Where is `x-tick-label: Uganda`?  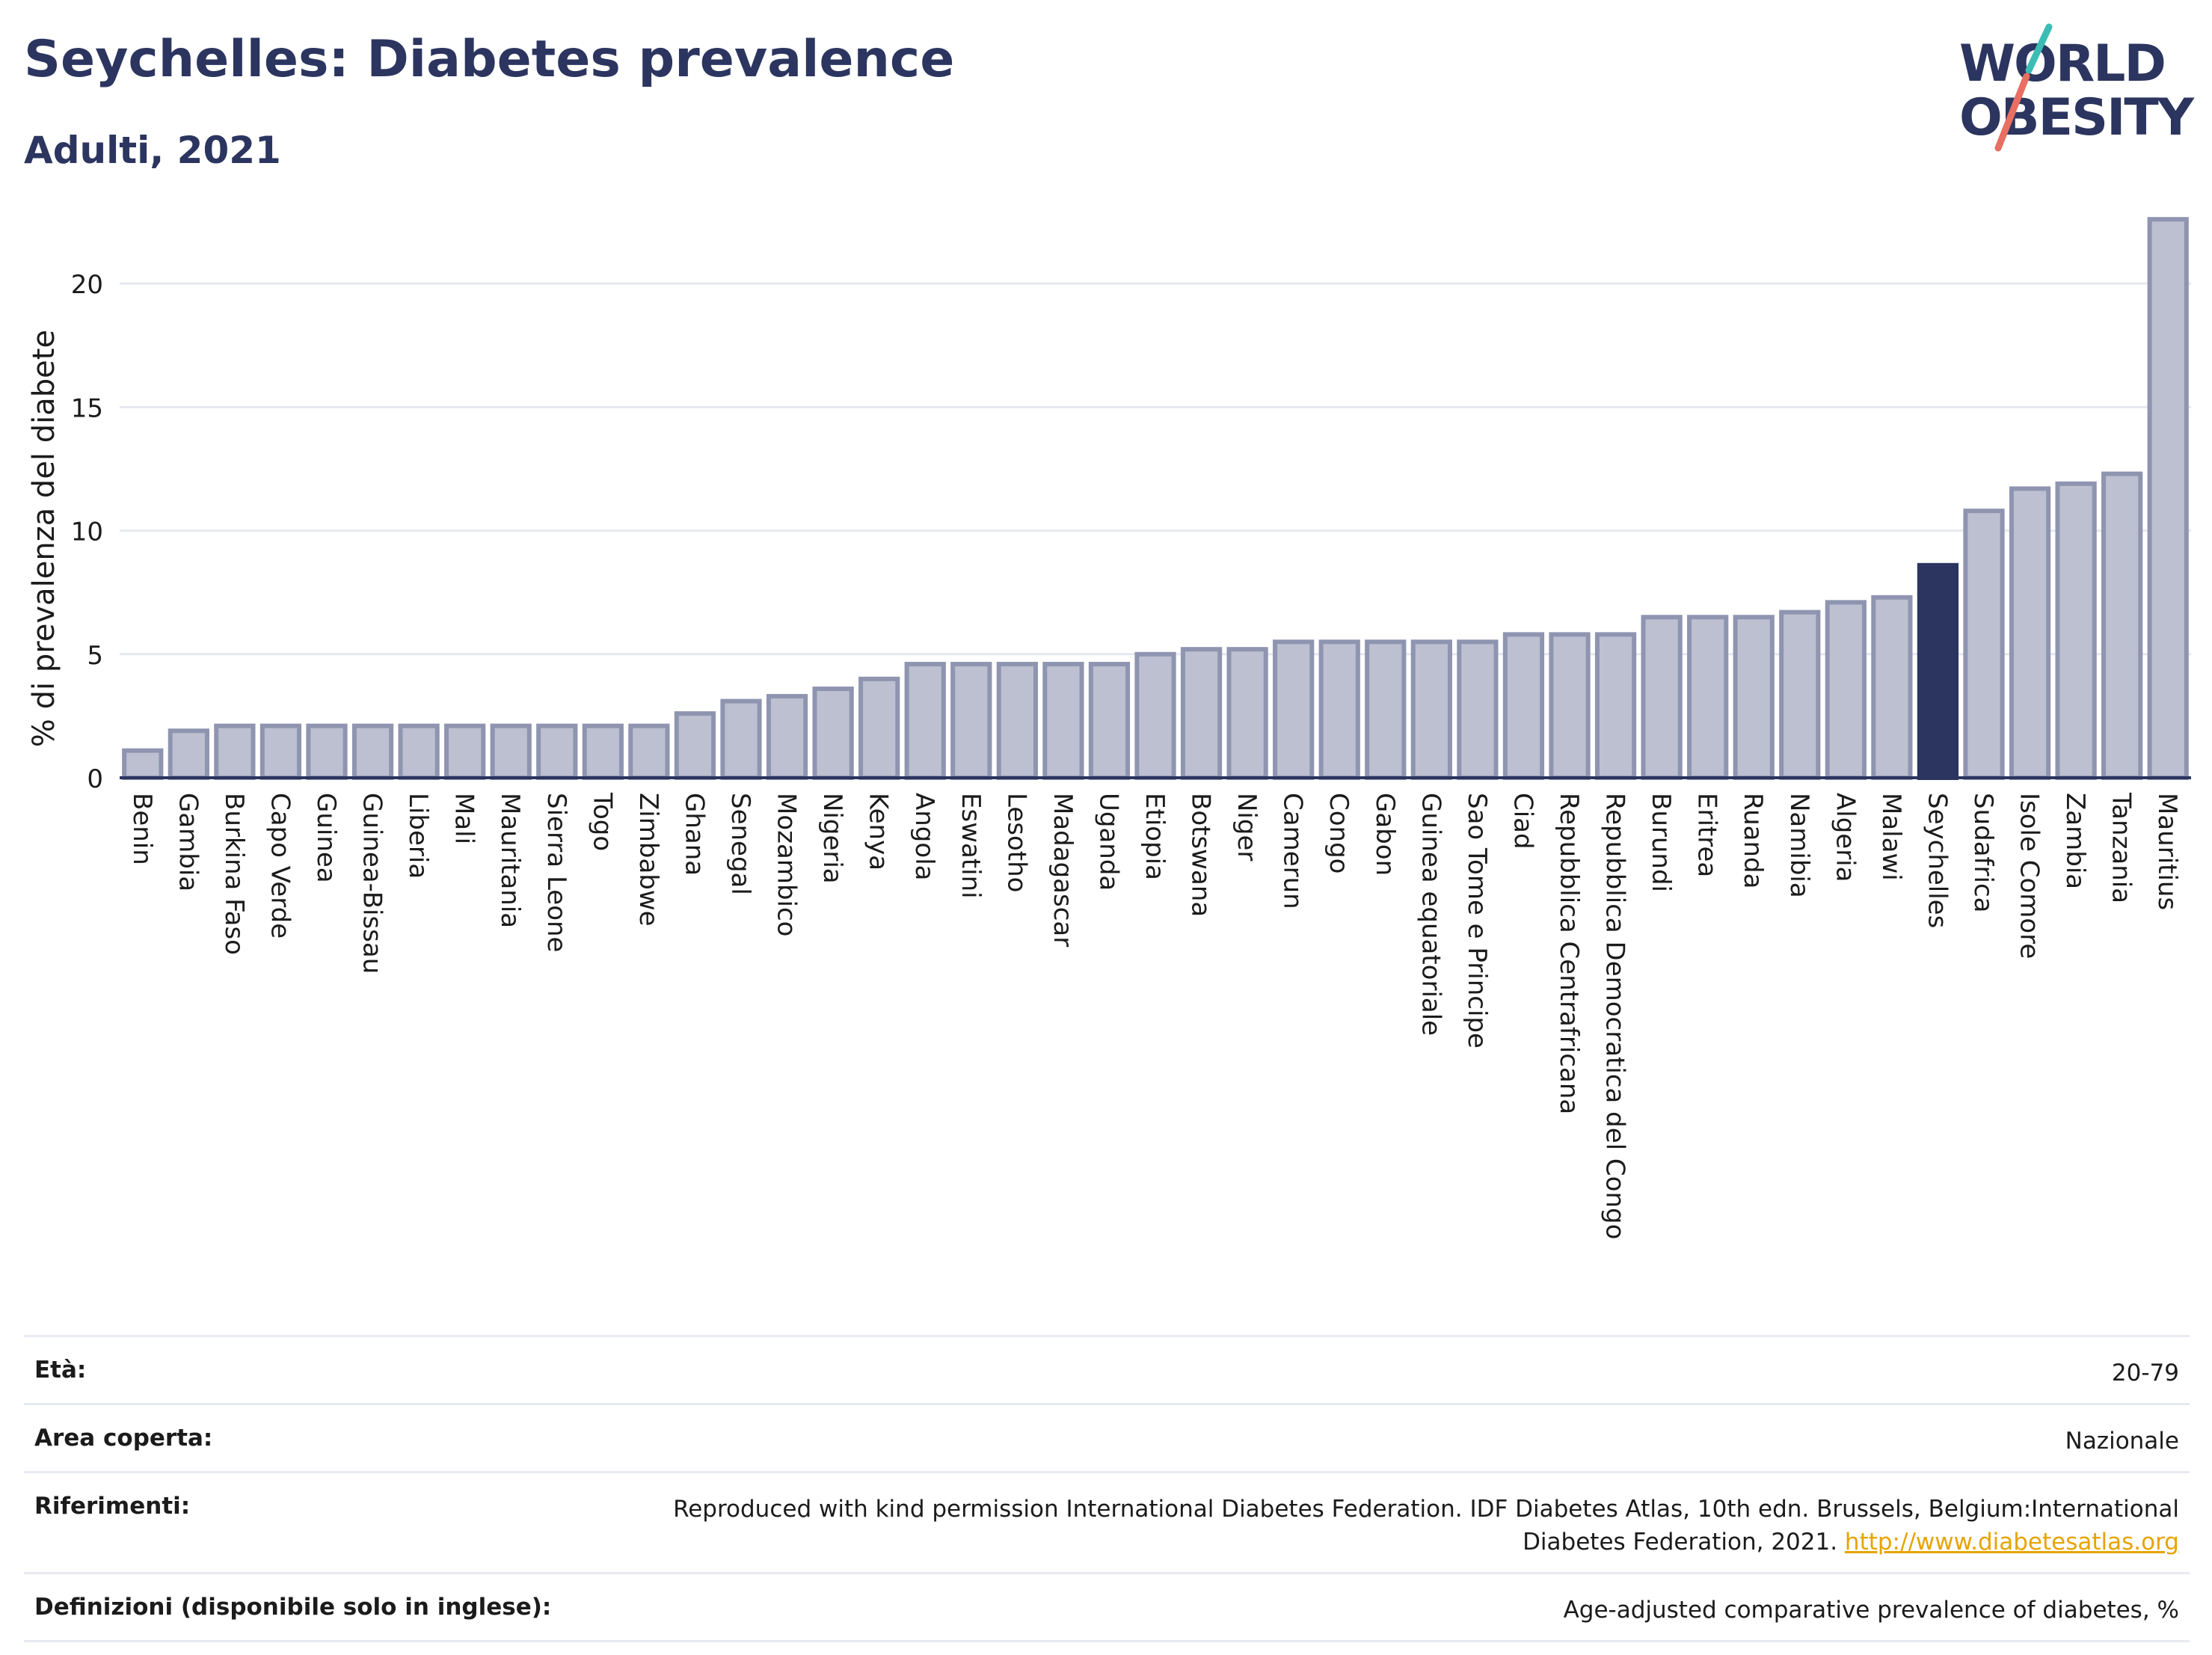
x-tick-label: Uganda is located at coordinates (1108, 842).